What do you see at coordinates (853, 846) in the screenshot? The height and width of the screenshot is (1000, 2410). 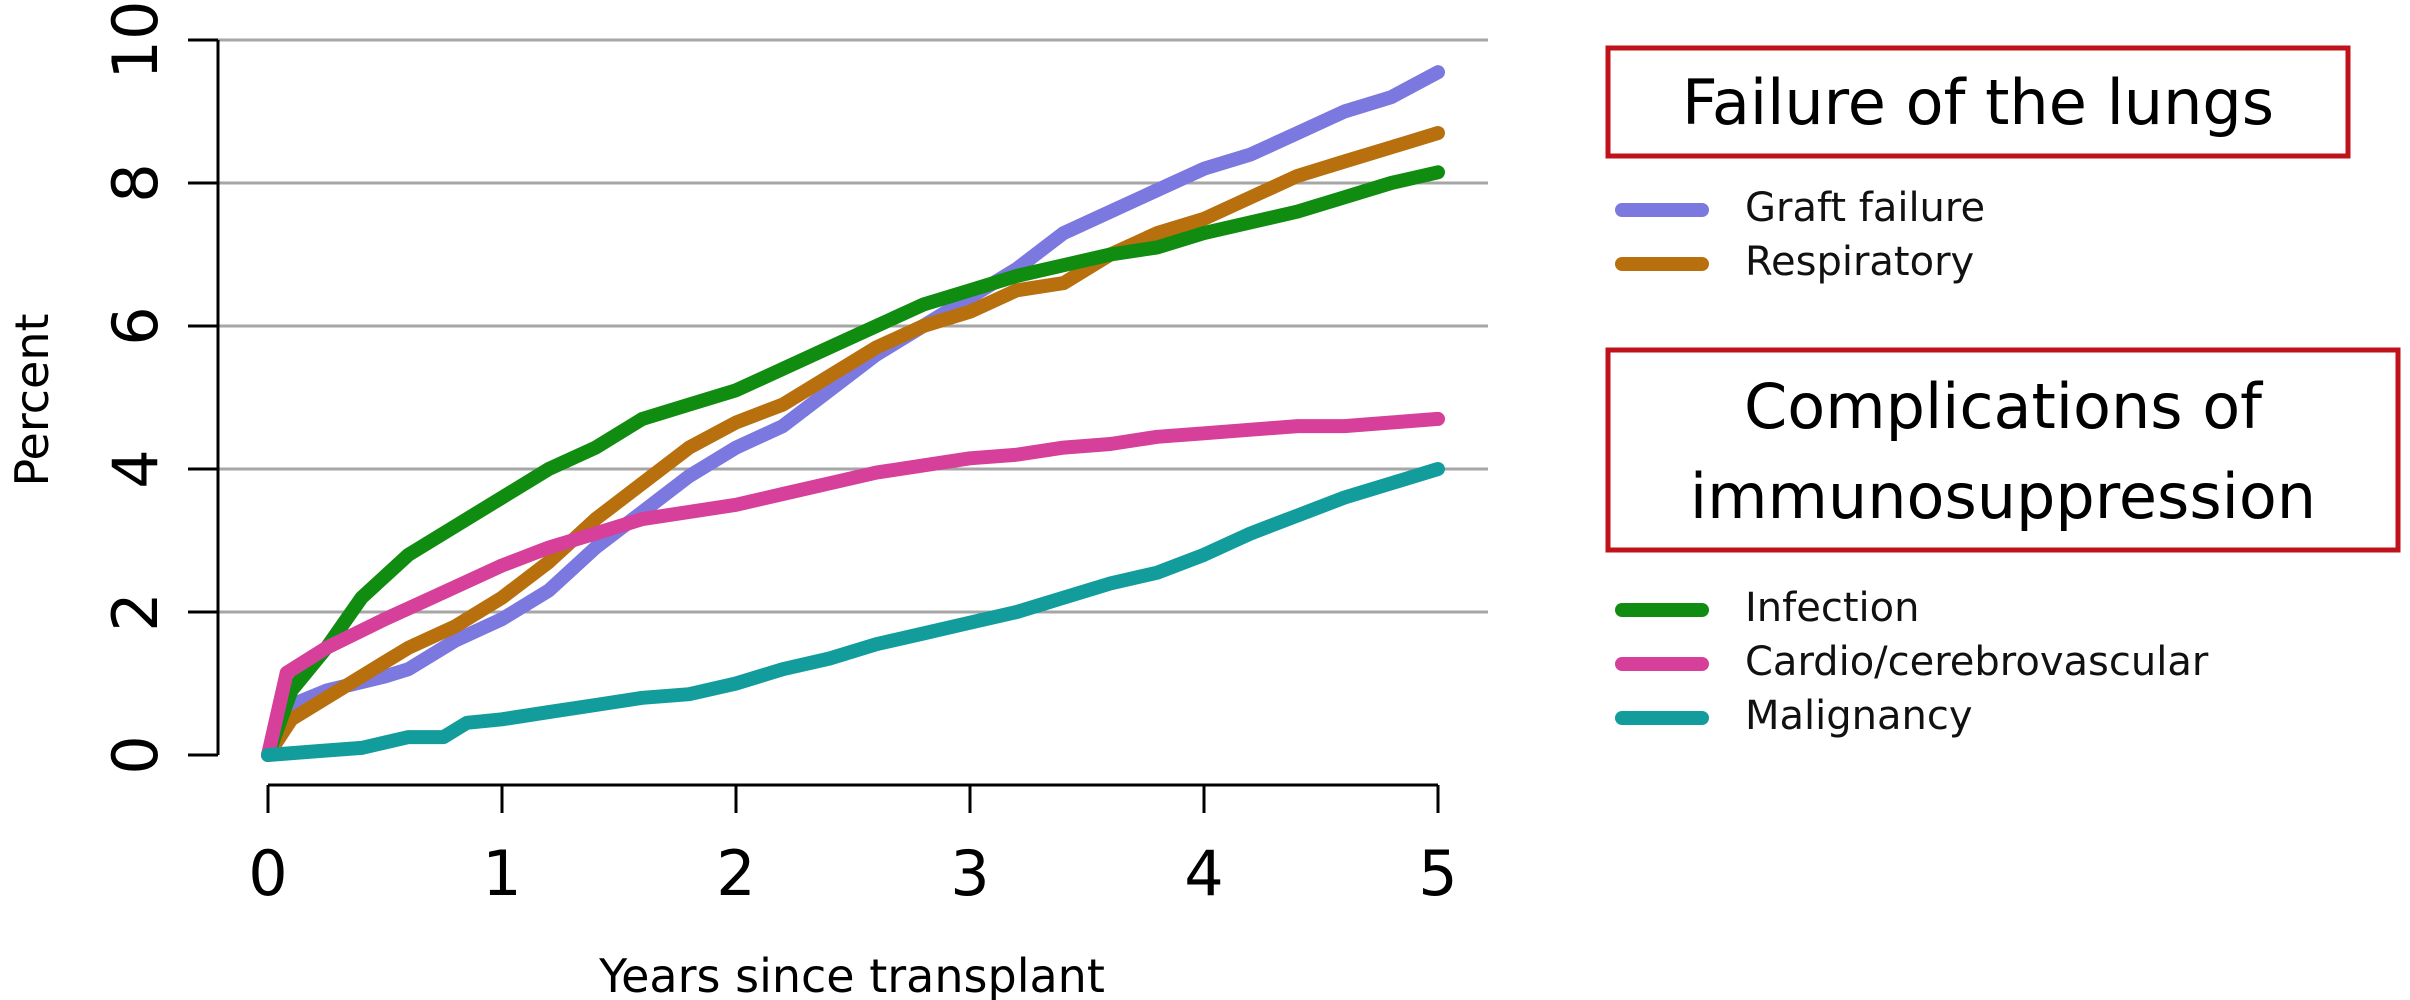 I see `x-axis: 0 1 2 3 4 5` at bounding box center [853, 846].